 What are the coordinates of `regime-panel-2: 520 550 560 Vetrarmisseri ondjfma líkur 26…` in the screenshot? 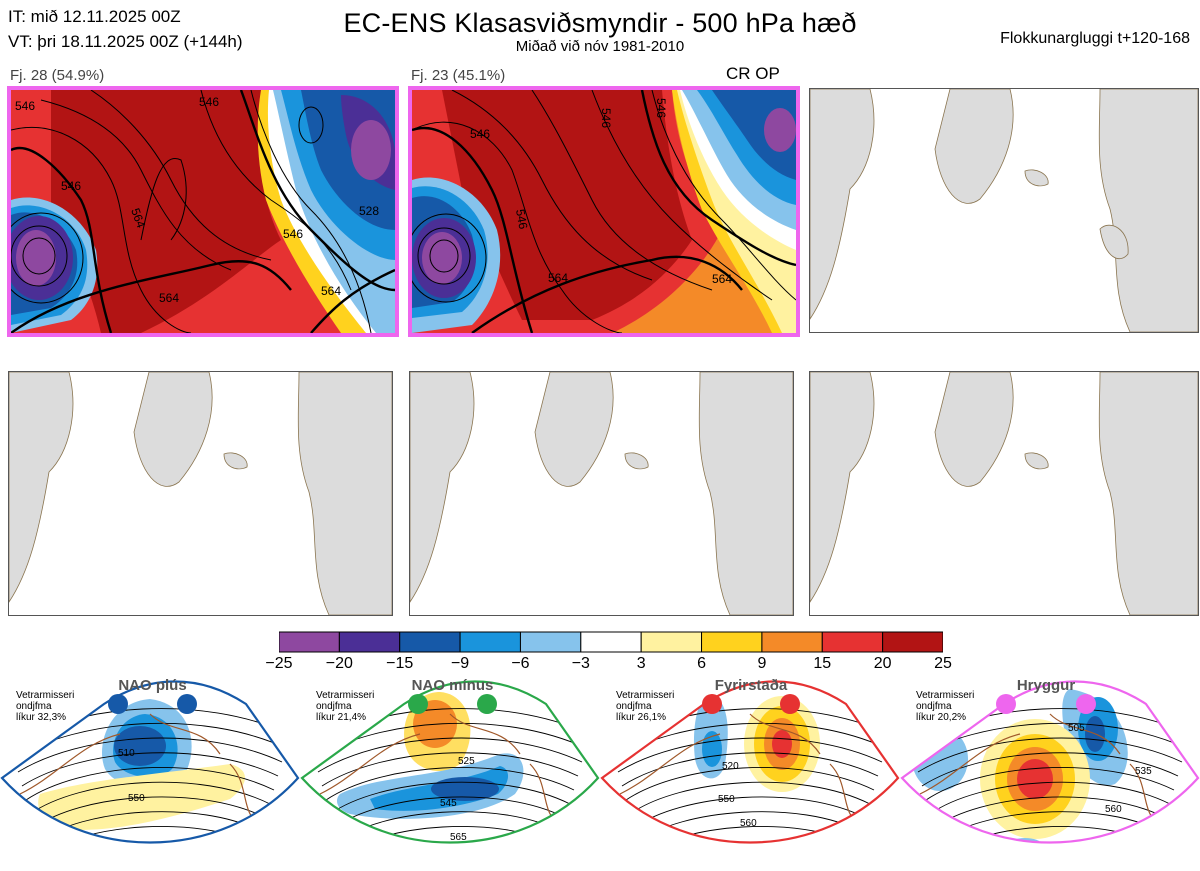 It's located at (750, 772).